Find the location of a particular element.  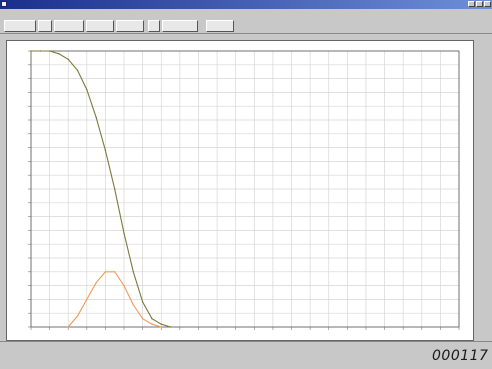

maximize-button is located at coordinates (479, 4).